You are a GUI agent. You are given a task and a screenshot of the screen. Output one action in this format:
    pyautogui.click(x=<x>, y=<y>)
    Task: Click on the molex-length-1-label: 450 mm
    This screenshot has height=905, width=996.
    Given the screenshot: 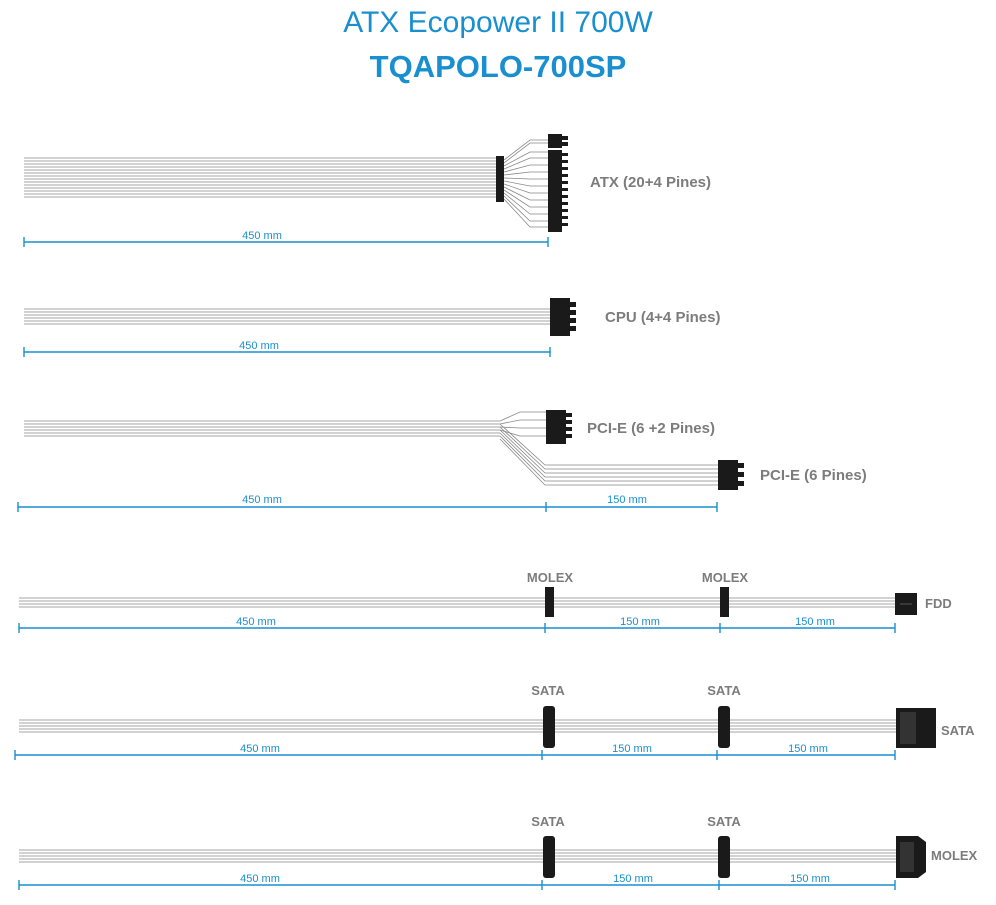 What is the action you would take?
    pyautogui.click(x=256, y=622)
    